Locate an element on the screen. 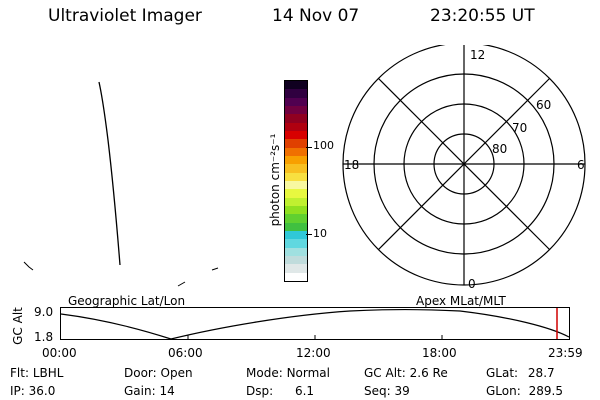  altitude-plot is located at coordinates (315, 323).